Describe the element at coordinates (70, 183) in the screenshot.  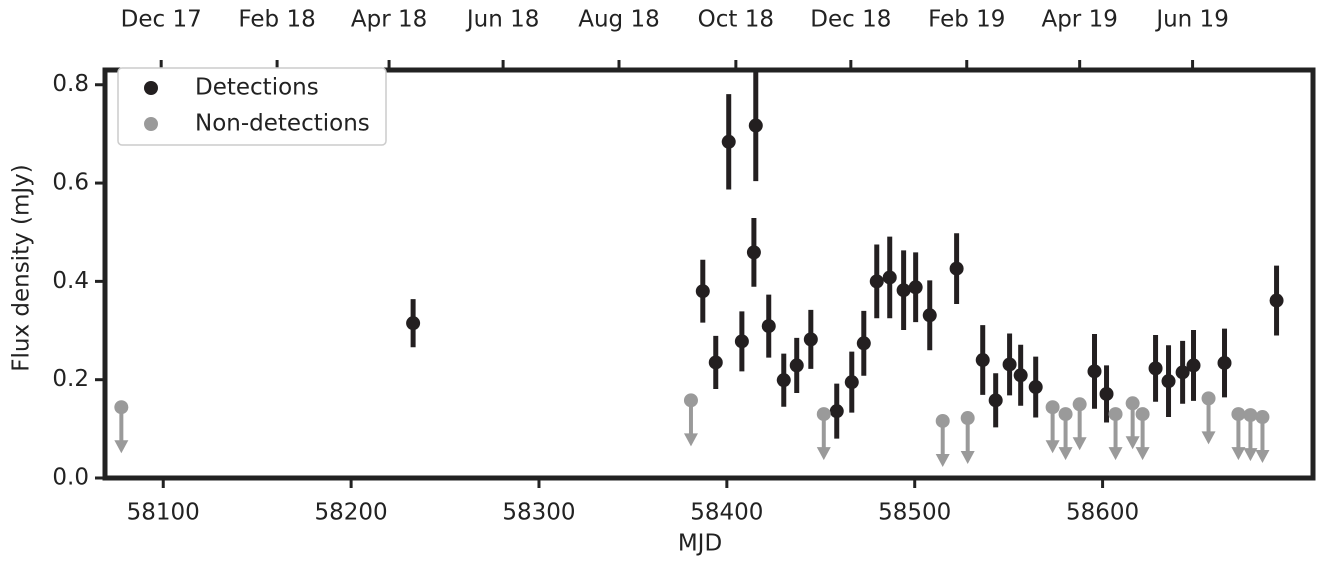
I see `y-tick-label: 0.6` at that location.